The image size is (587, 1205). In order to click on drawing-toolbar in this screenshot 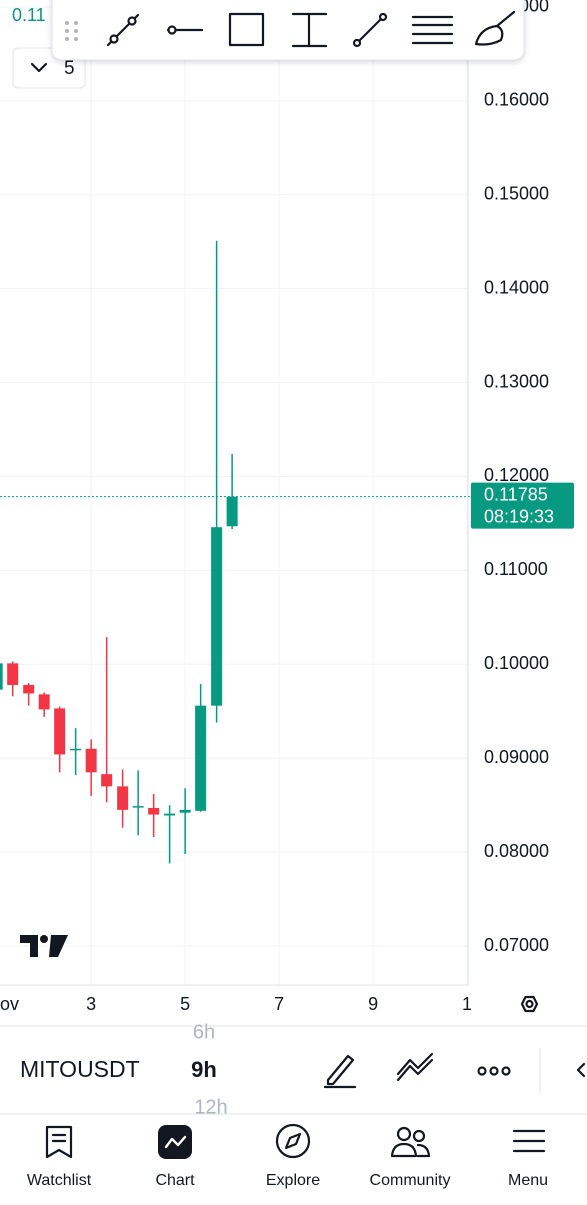, I will do `click(288, 30)`.